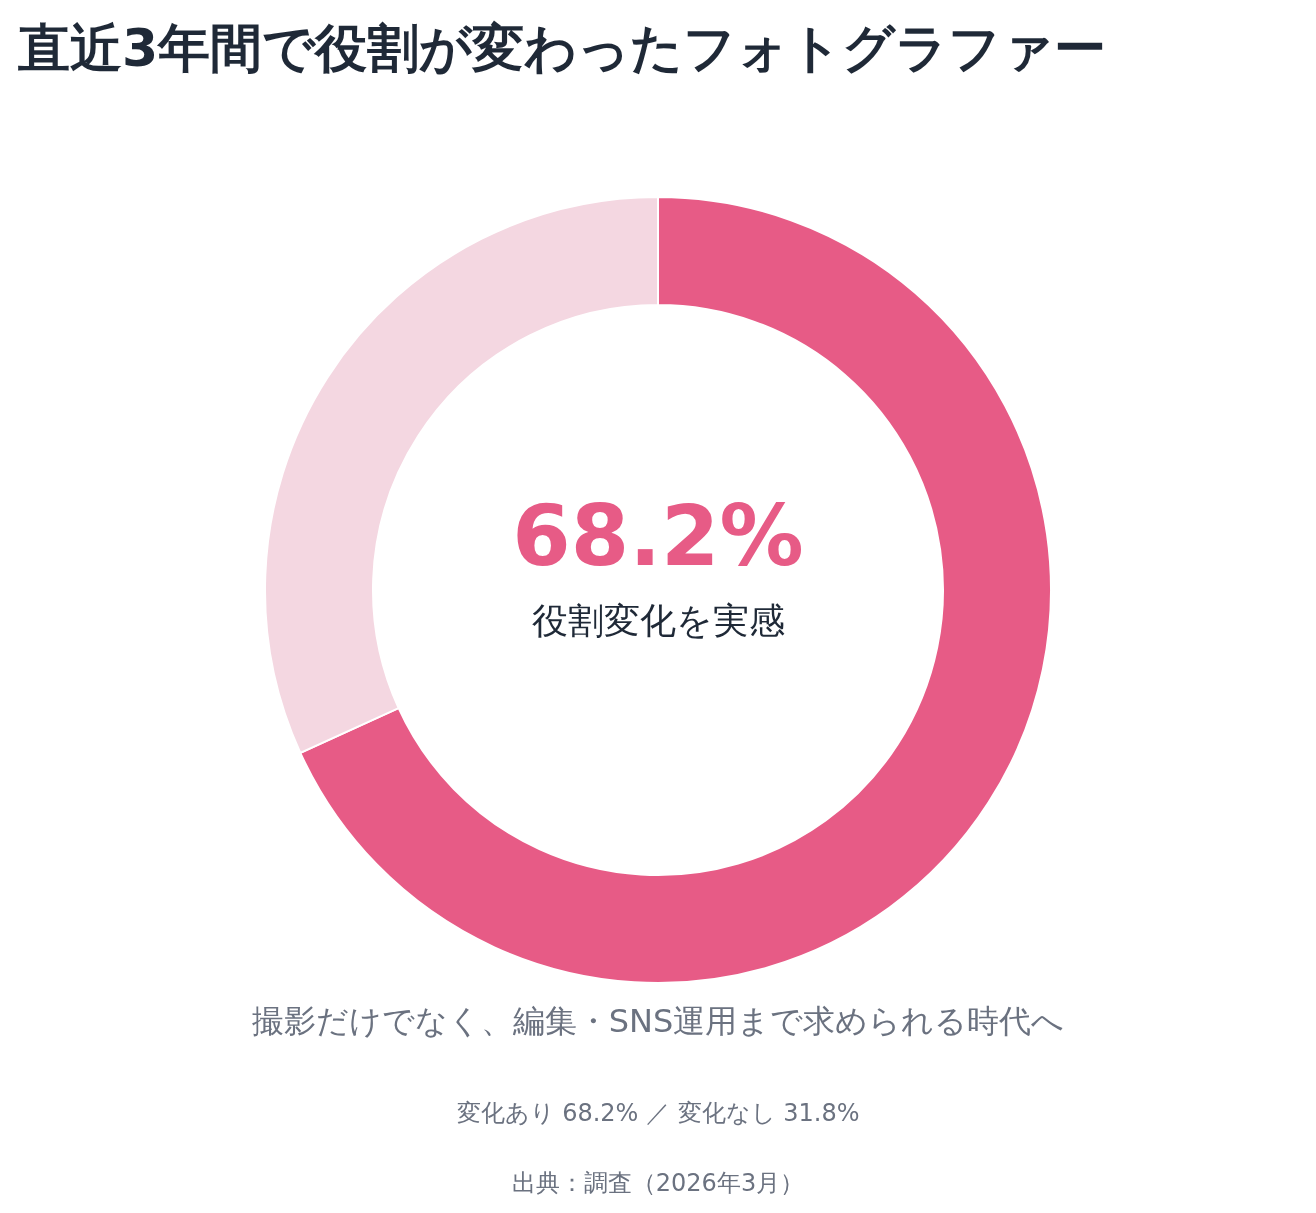 Image resolution: width=1316 pixels, height=1213 pixels. I want to click on source-note: 出典：調査（2026年3月）, so click(658, 1183).